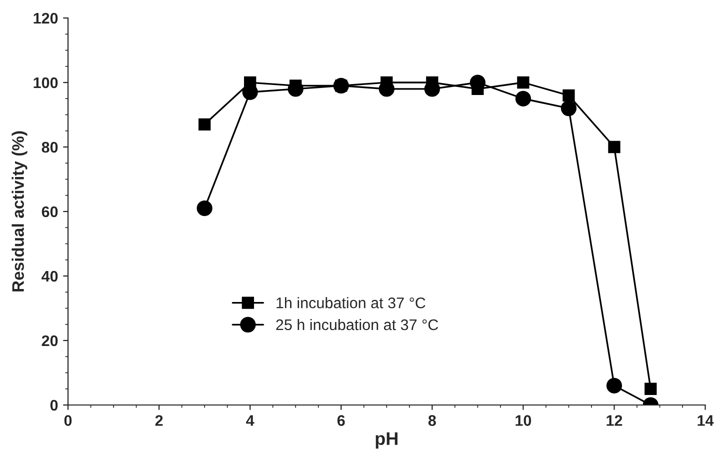 This screenshot has width=716, height=450. Describe the element at coordinates (50, 276) in the screenshot. I see `y-tick-label: 40` at that location.